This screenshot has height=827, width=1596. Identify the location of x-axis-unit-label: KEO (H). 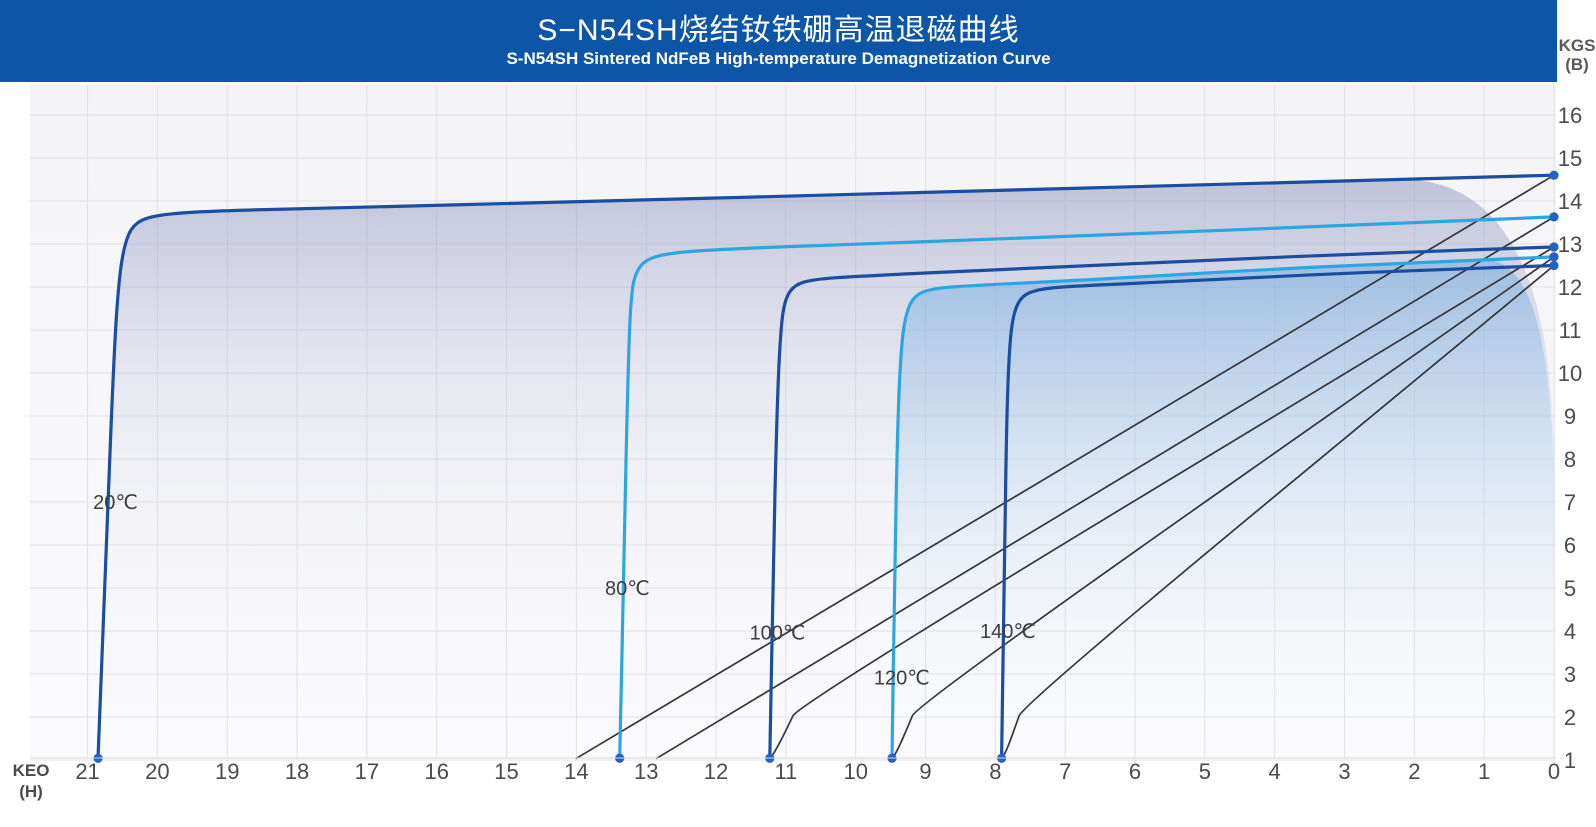
(31, 781).